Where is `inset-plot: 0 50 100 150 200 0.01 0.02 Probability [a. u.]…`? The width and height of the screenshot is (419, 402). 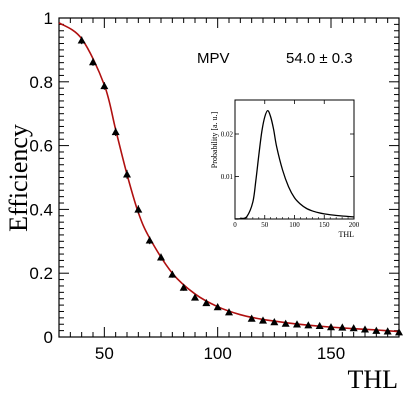 inset-plot: 0 50 100 150 200 0.01 0.02 Probability [a. u.]… is located at coordinates (285, 169).